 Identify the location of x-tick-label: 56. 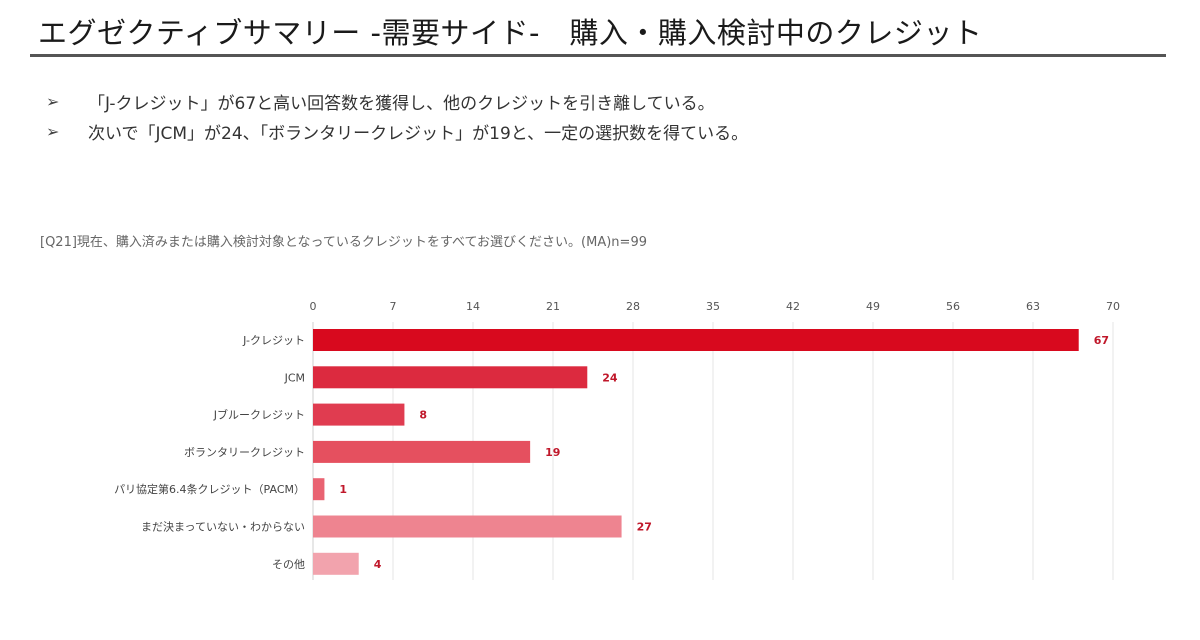
(953, 306).